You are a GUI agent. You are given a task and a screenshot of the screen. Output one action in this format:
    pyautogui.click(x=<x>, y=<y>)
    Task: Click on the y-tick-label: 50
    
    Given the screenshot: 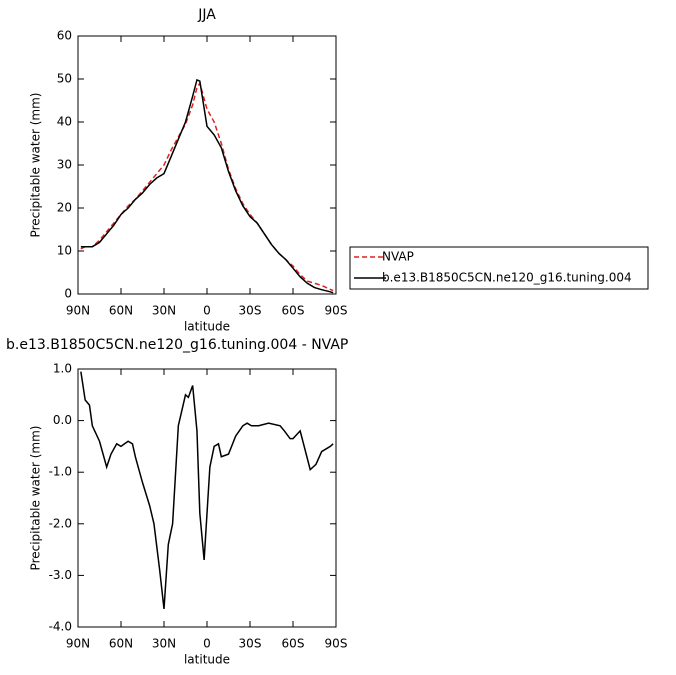 What is the action you would take?
    pyautogui.click(x=64, y=79)
    